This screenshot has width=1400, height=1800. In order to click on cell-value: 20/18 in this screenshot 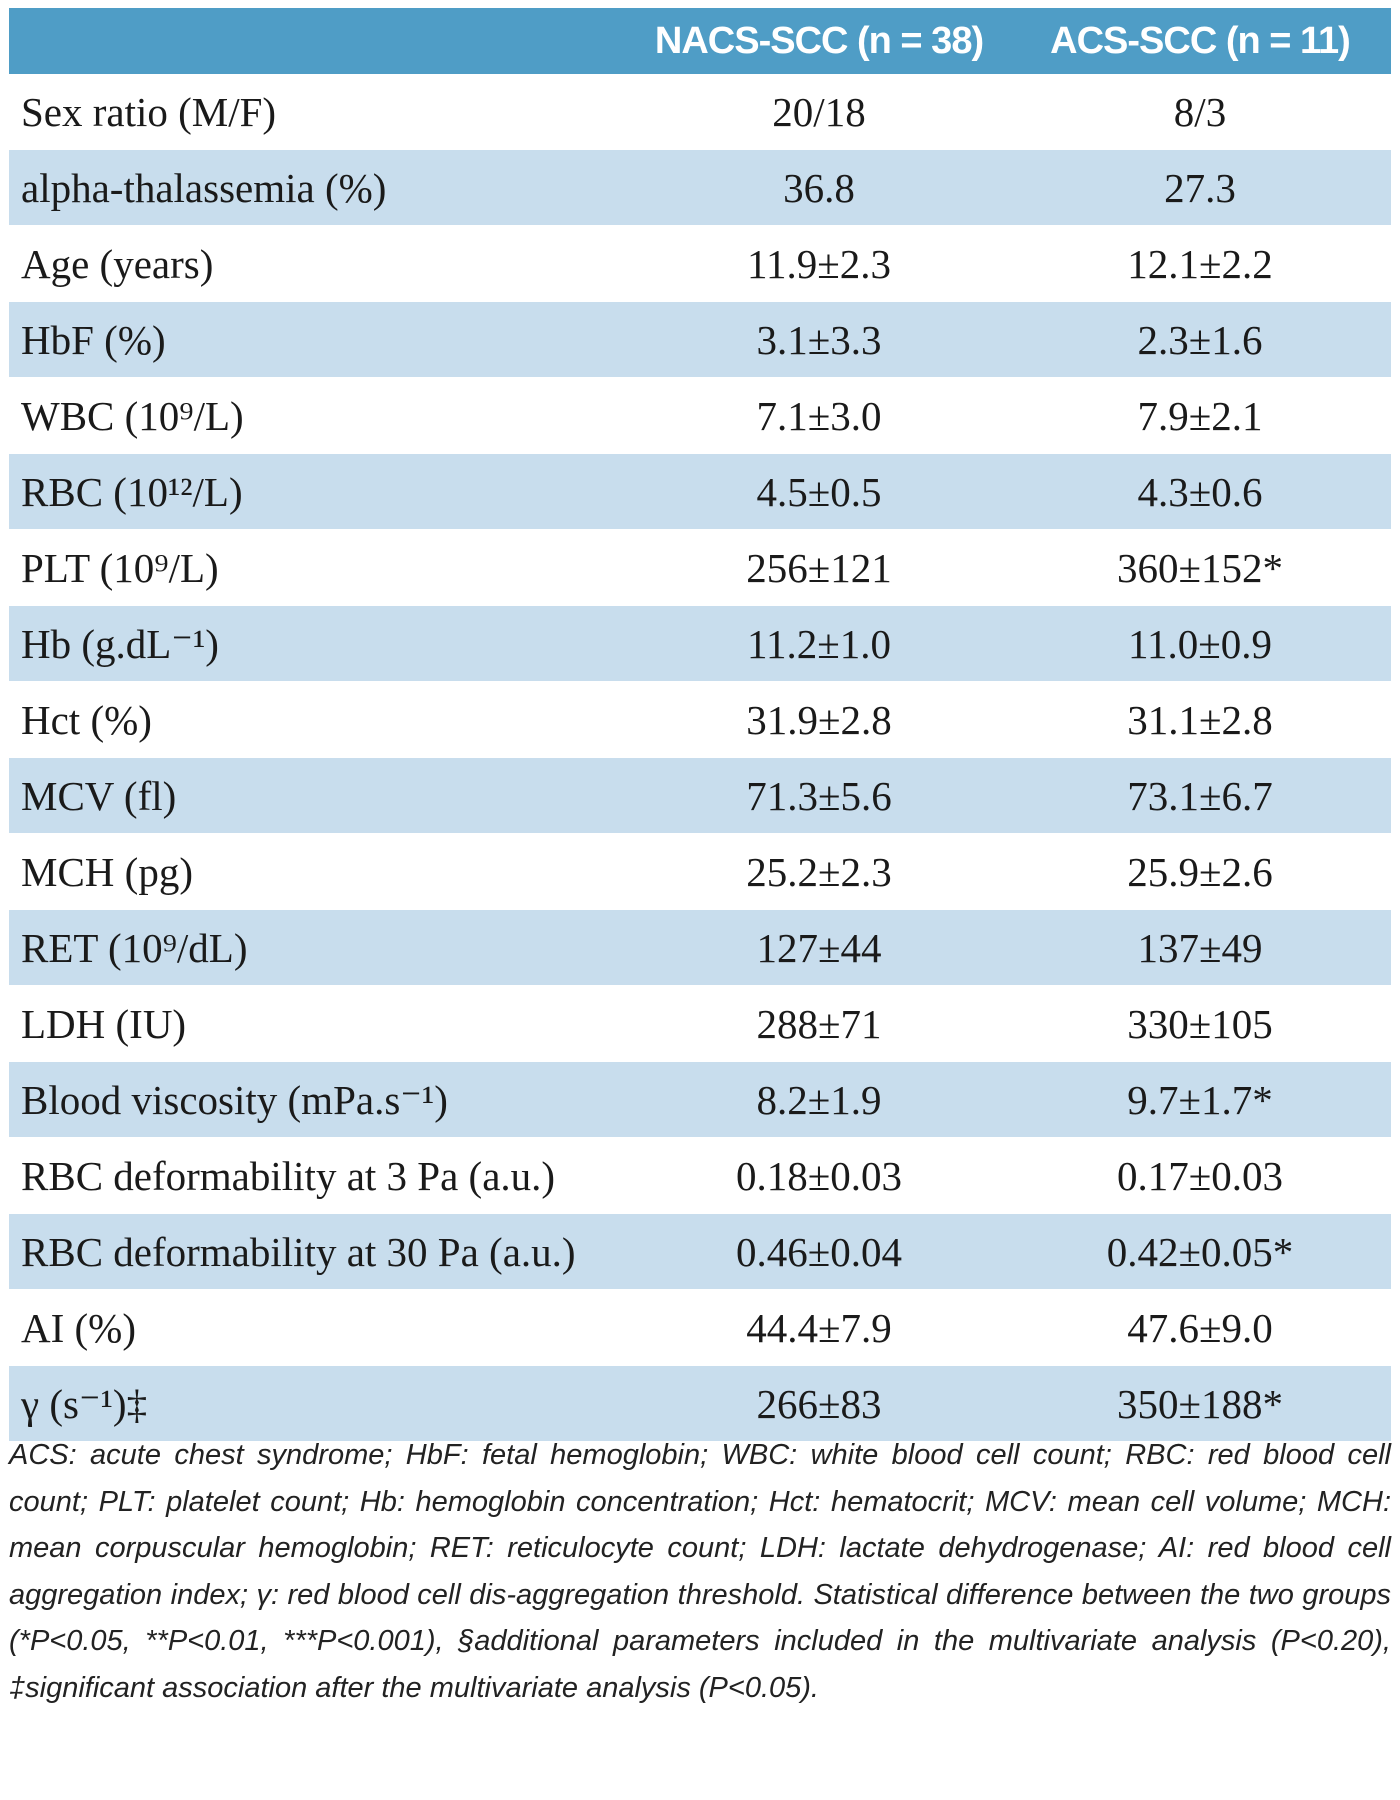, I will do `click(819, 112)`.